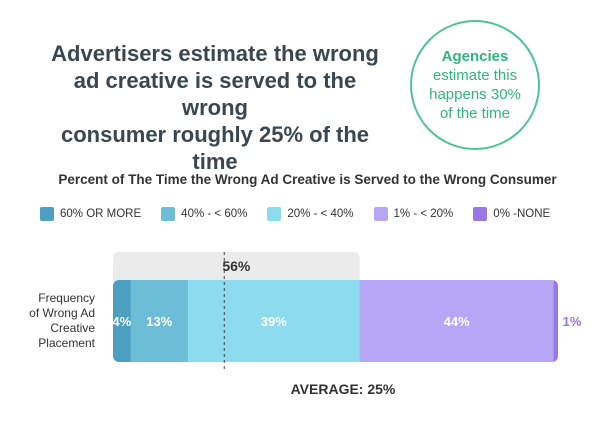 Image resolution: width=615 pixels, height=439 pixels. Describe the element at coordinates (215, 94) in the screenshot. I see `headline-line-2: ad creative is served to the wrong` at that location.